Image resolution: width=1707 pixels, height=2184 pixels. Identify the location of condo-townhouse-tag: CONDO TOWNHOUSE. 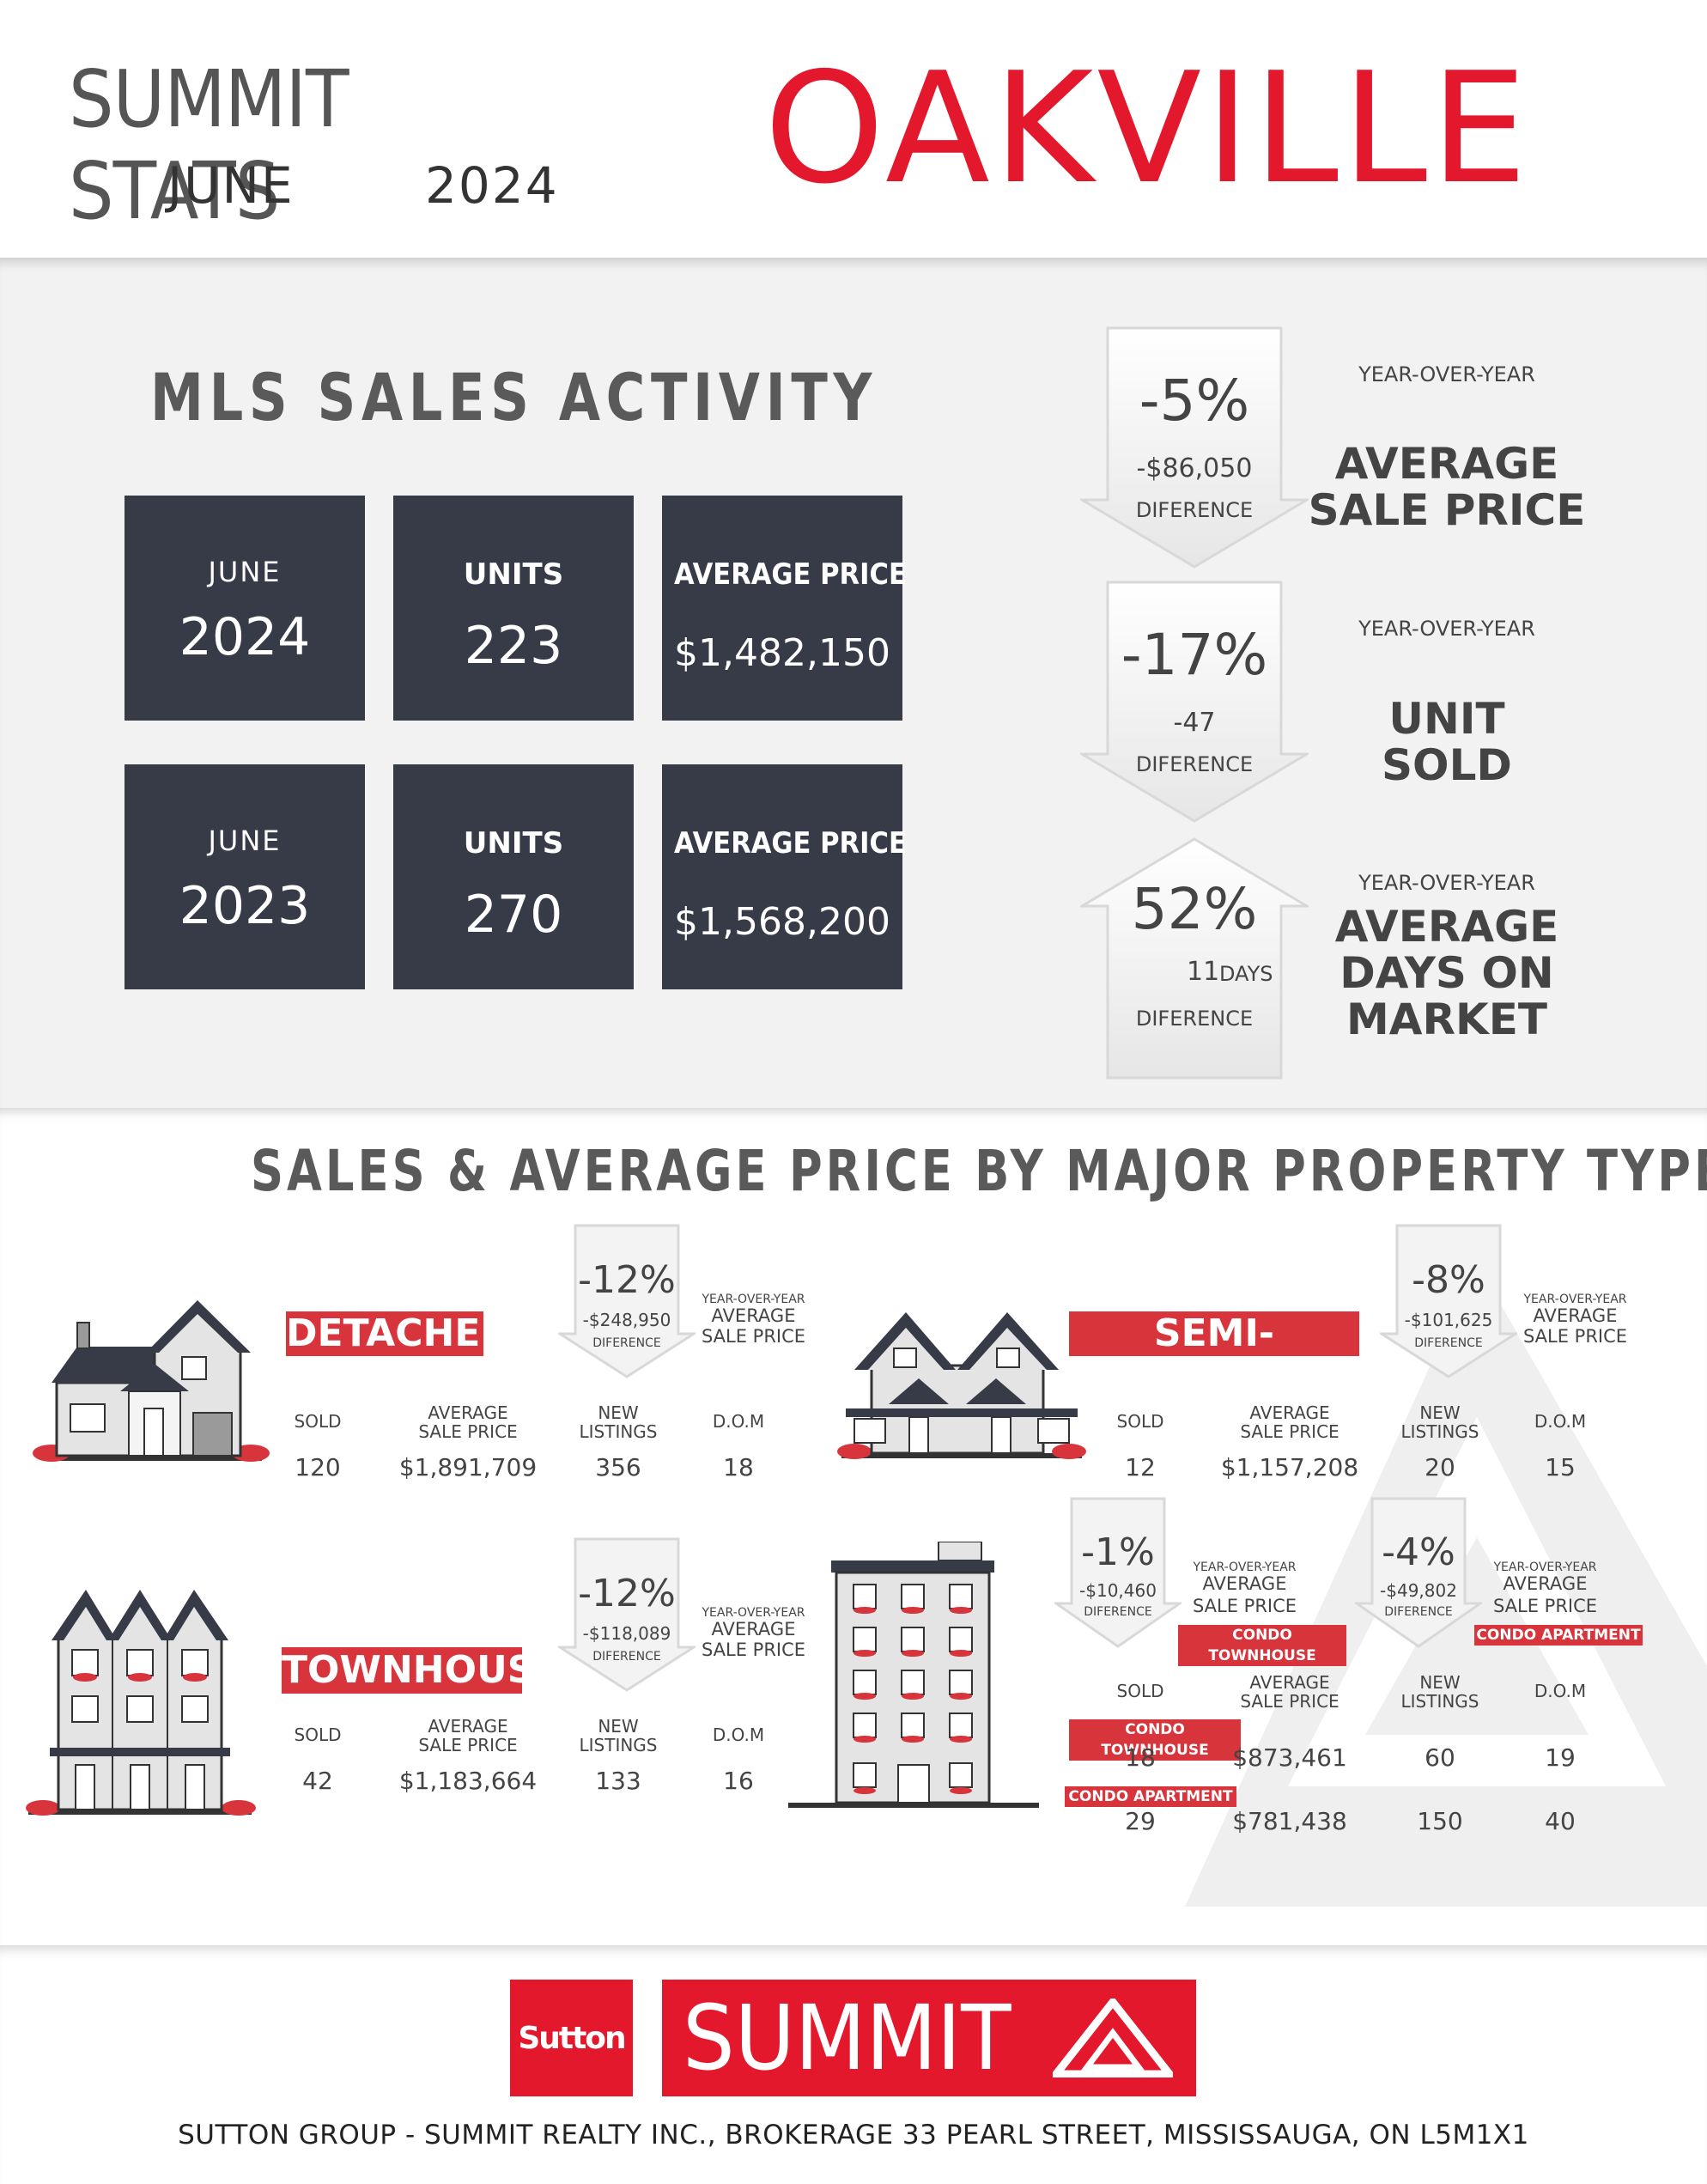
(1262, 1645).